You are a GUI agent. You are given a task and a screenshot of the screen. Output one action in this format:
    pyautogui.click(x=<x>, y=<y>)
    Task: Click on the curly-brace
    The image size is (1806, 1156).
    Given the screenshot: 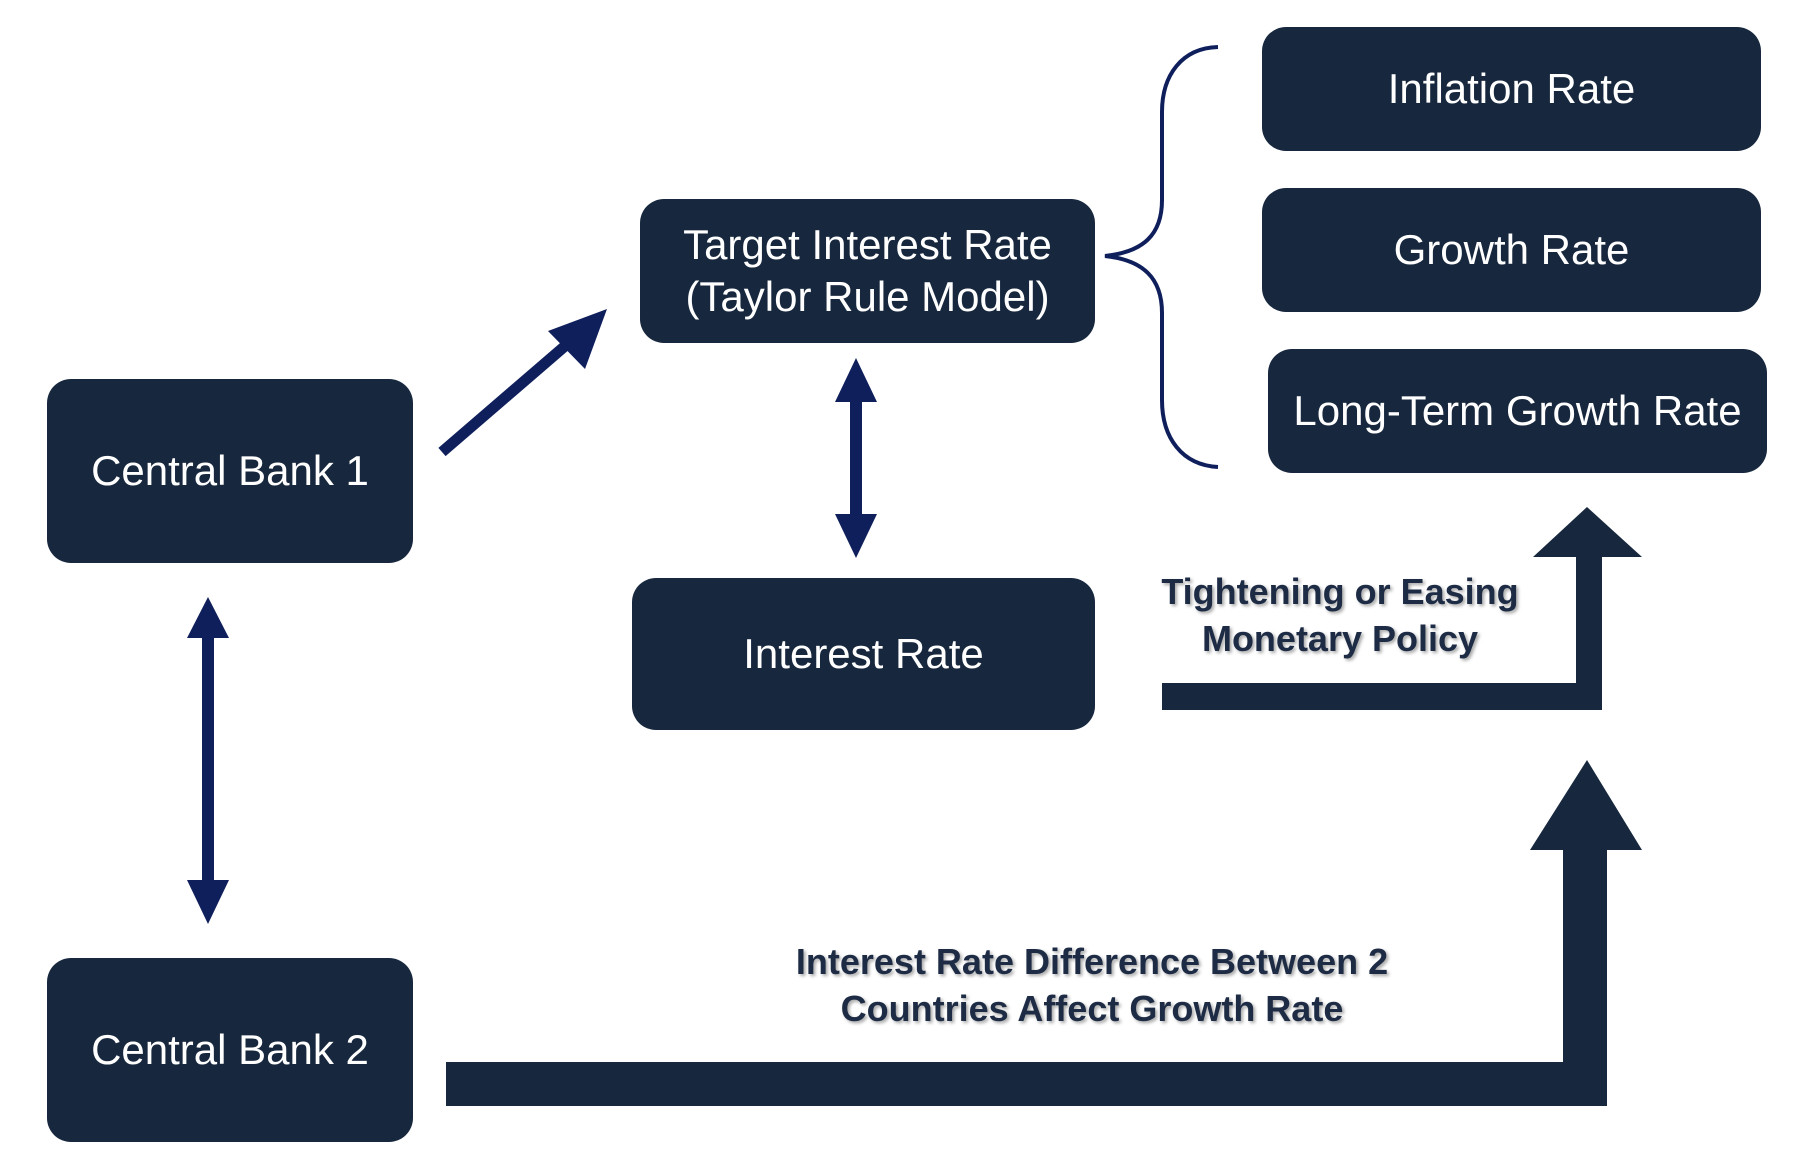 What is the action you would take?
    pyautogui.click(x=1161, y=257)
    